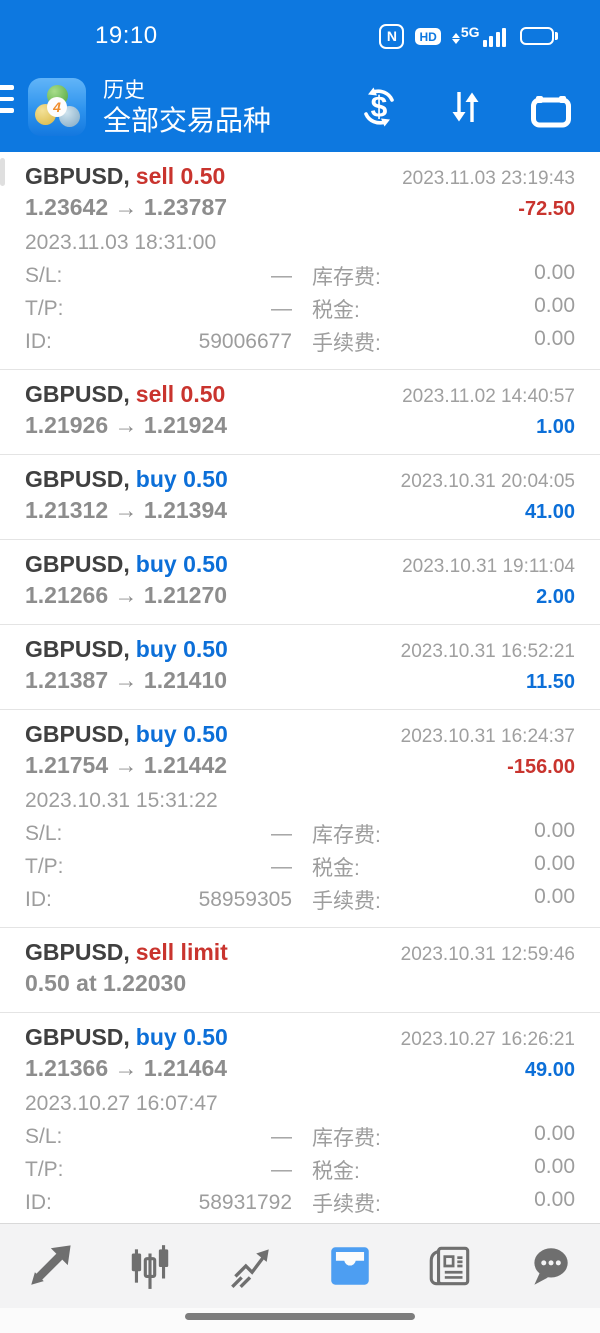 Image resolution: width=600 pixels, height=1333 pixels. I want to click on detail-label: ID:, so click(38, 1202).